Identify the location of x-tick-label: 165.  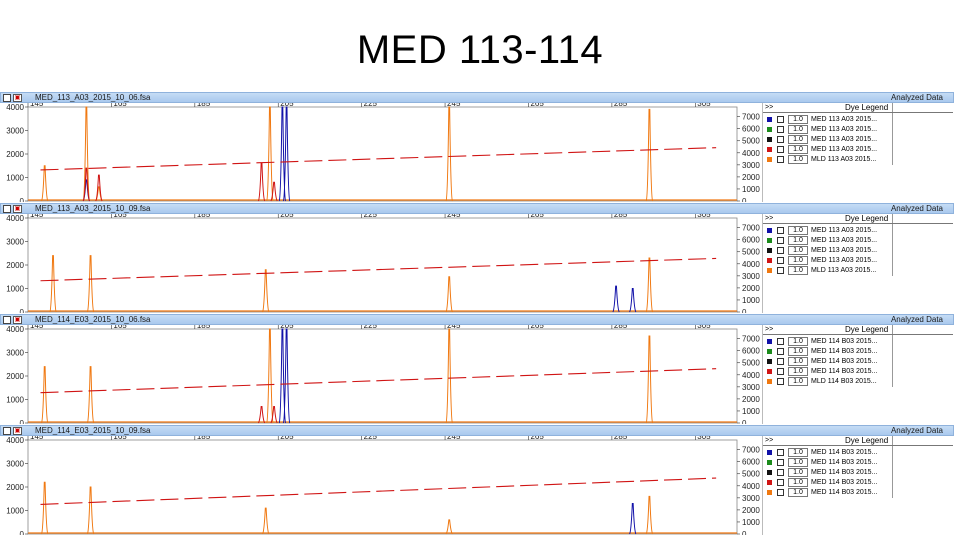
(120, 105).